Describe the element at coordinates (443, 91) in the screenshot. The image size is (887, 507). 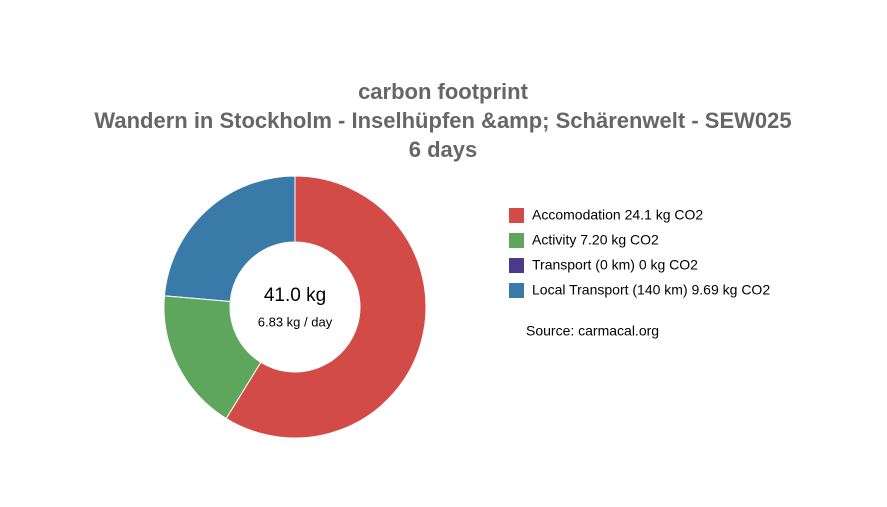
I see `chart-title: carbon footprint` at that location.